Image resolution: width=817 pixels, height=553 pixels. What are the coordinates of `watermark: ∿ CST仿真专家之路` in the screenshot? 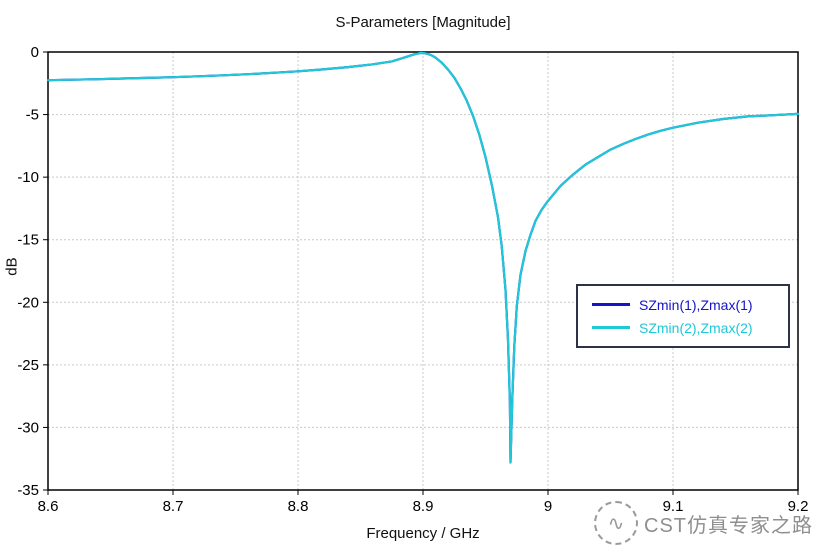 It's located at (703, 523).